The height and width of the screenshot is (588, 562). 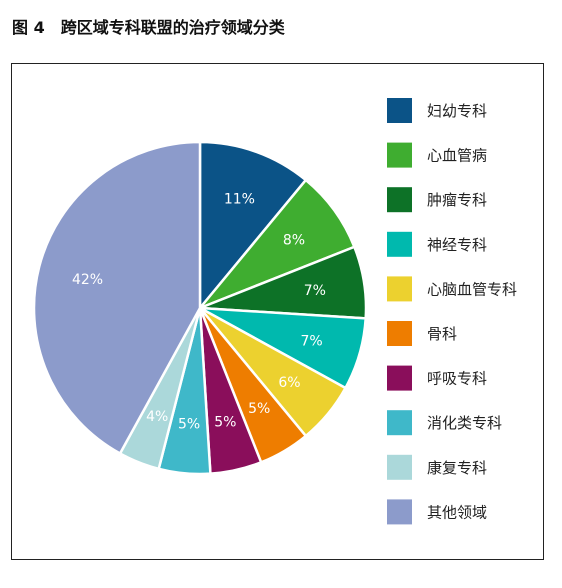 I want to click on slice-value-label: 4%, so click(x=157, y=417).